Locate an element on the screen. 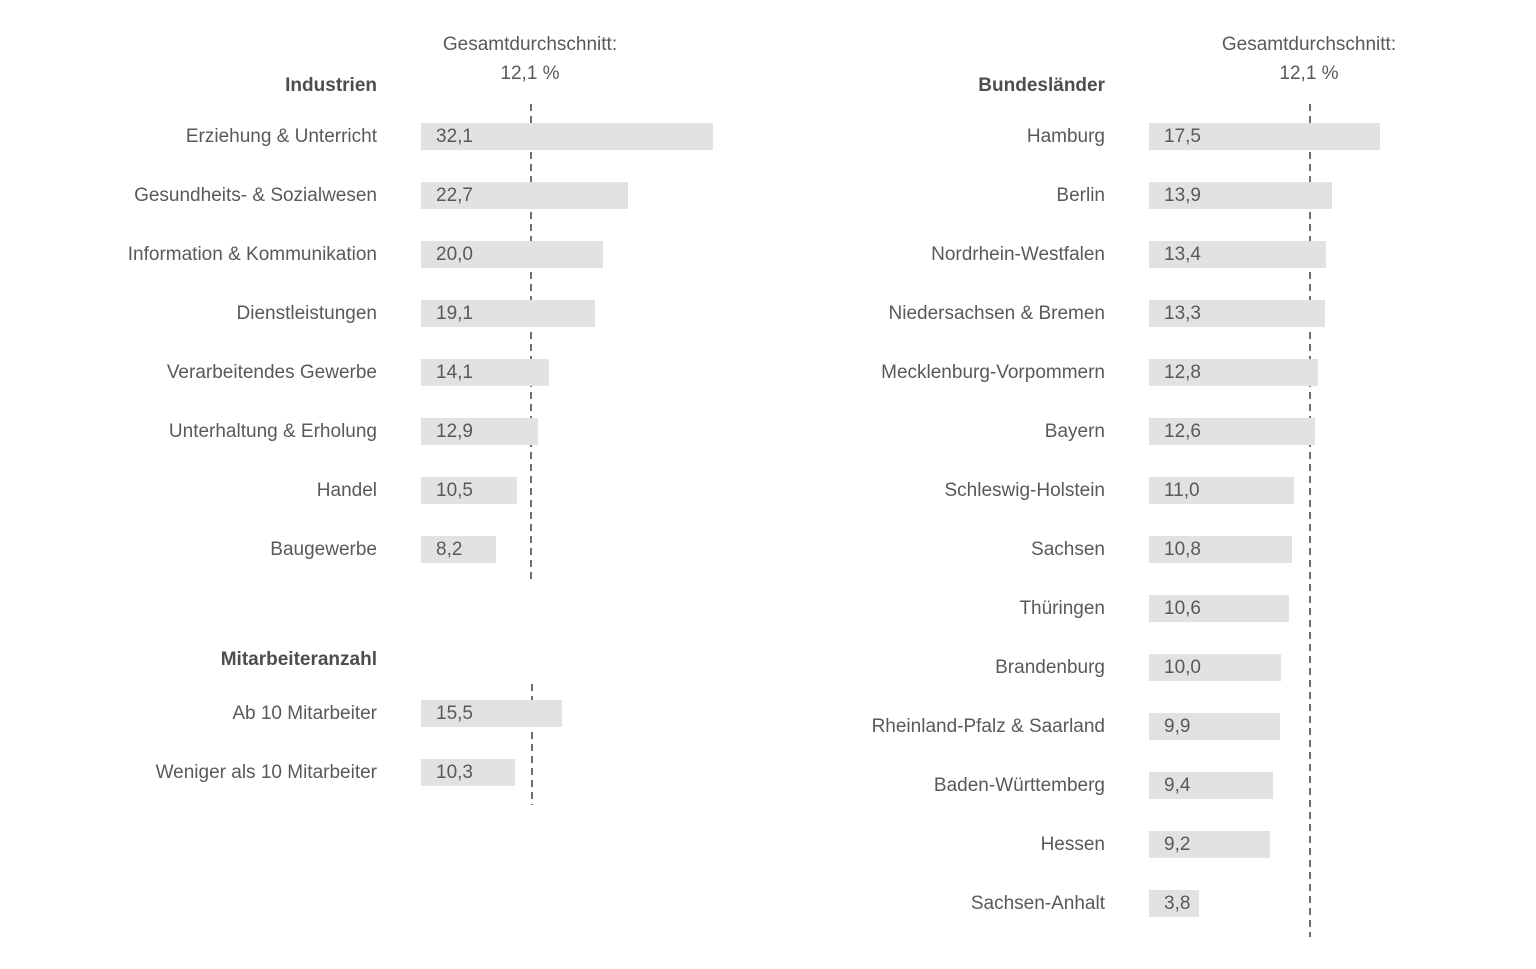 Image resolution: width=1536 pixels, height=969 pixels. bar-area: 9,2 is located at coordinates (1210, 844).